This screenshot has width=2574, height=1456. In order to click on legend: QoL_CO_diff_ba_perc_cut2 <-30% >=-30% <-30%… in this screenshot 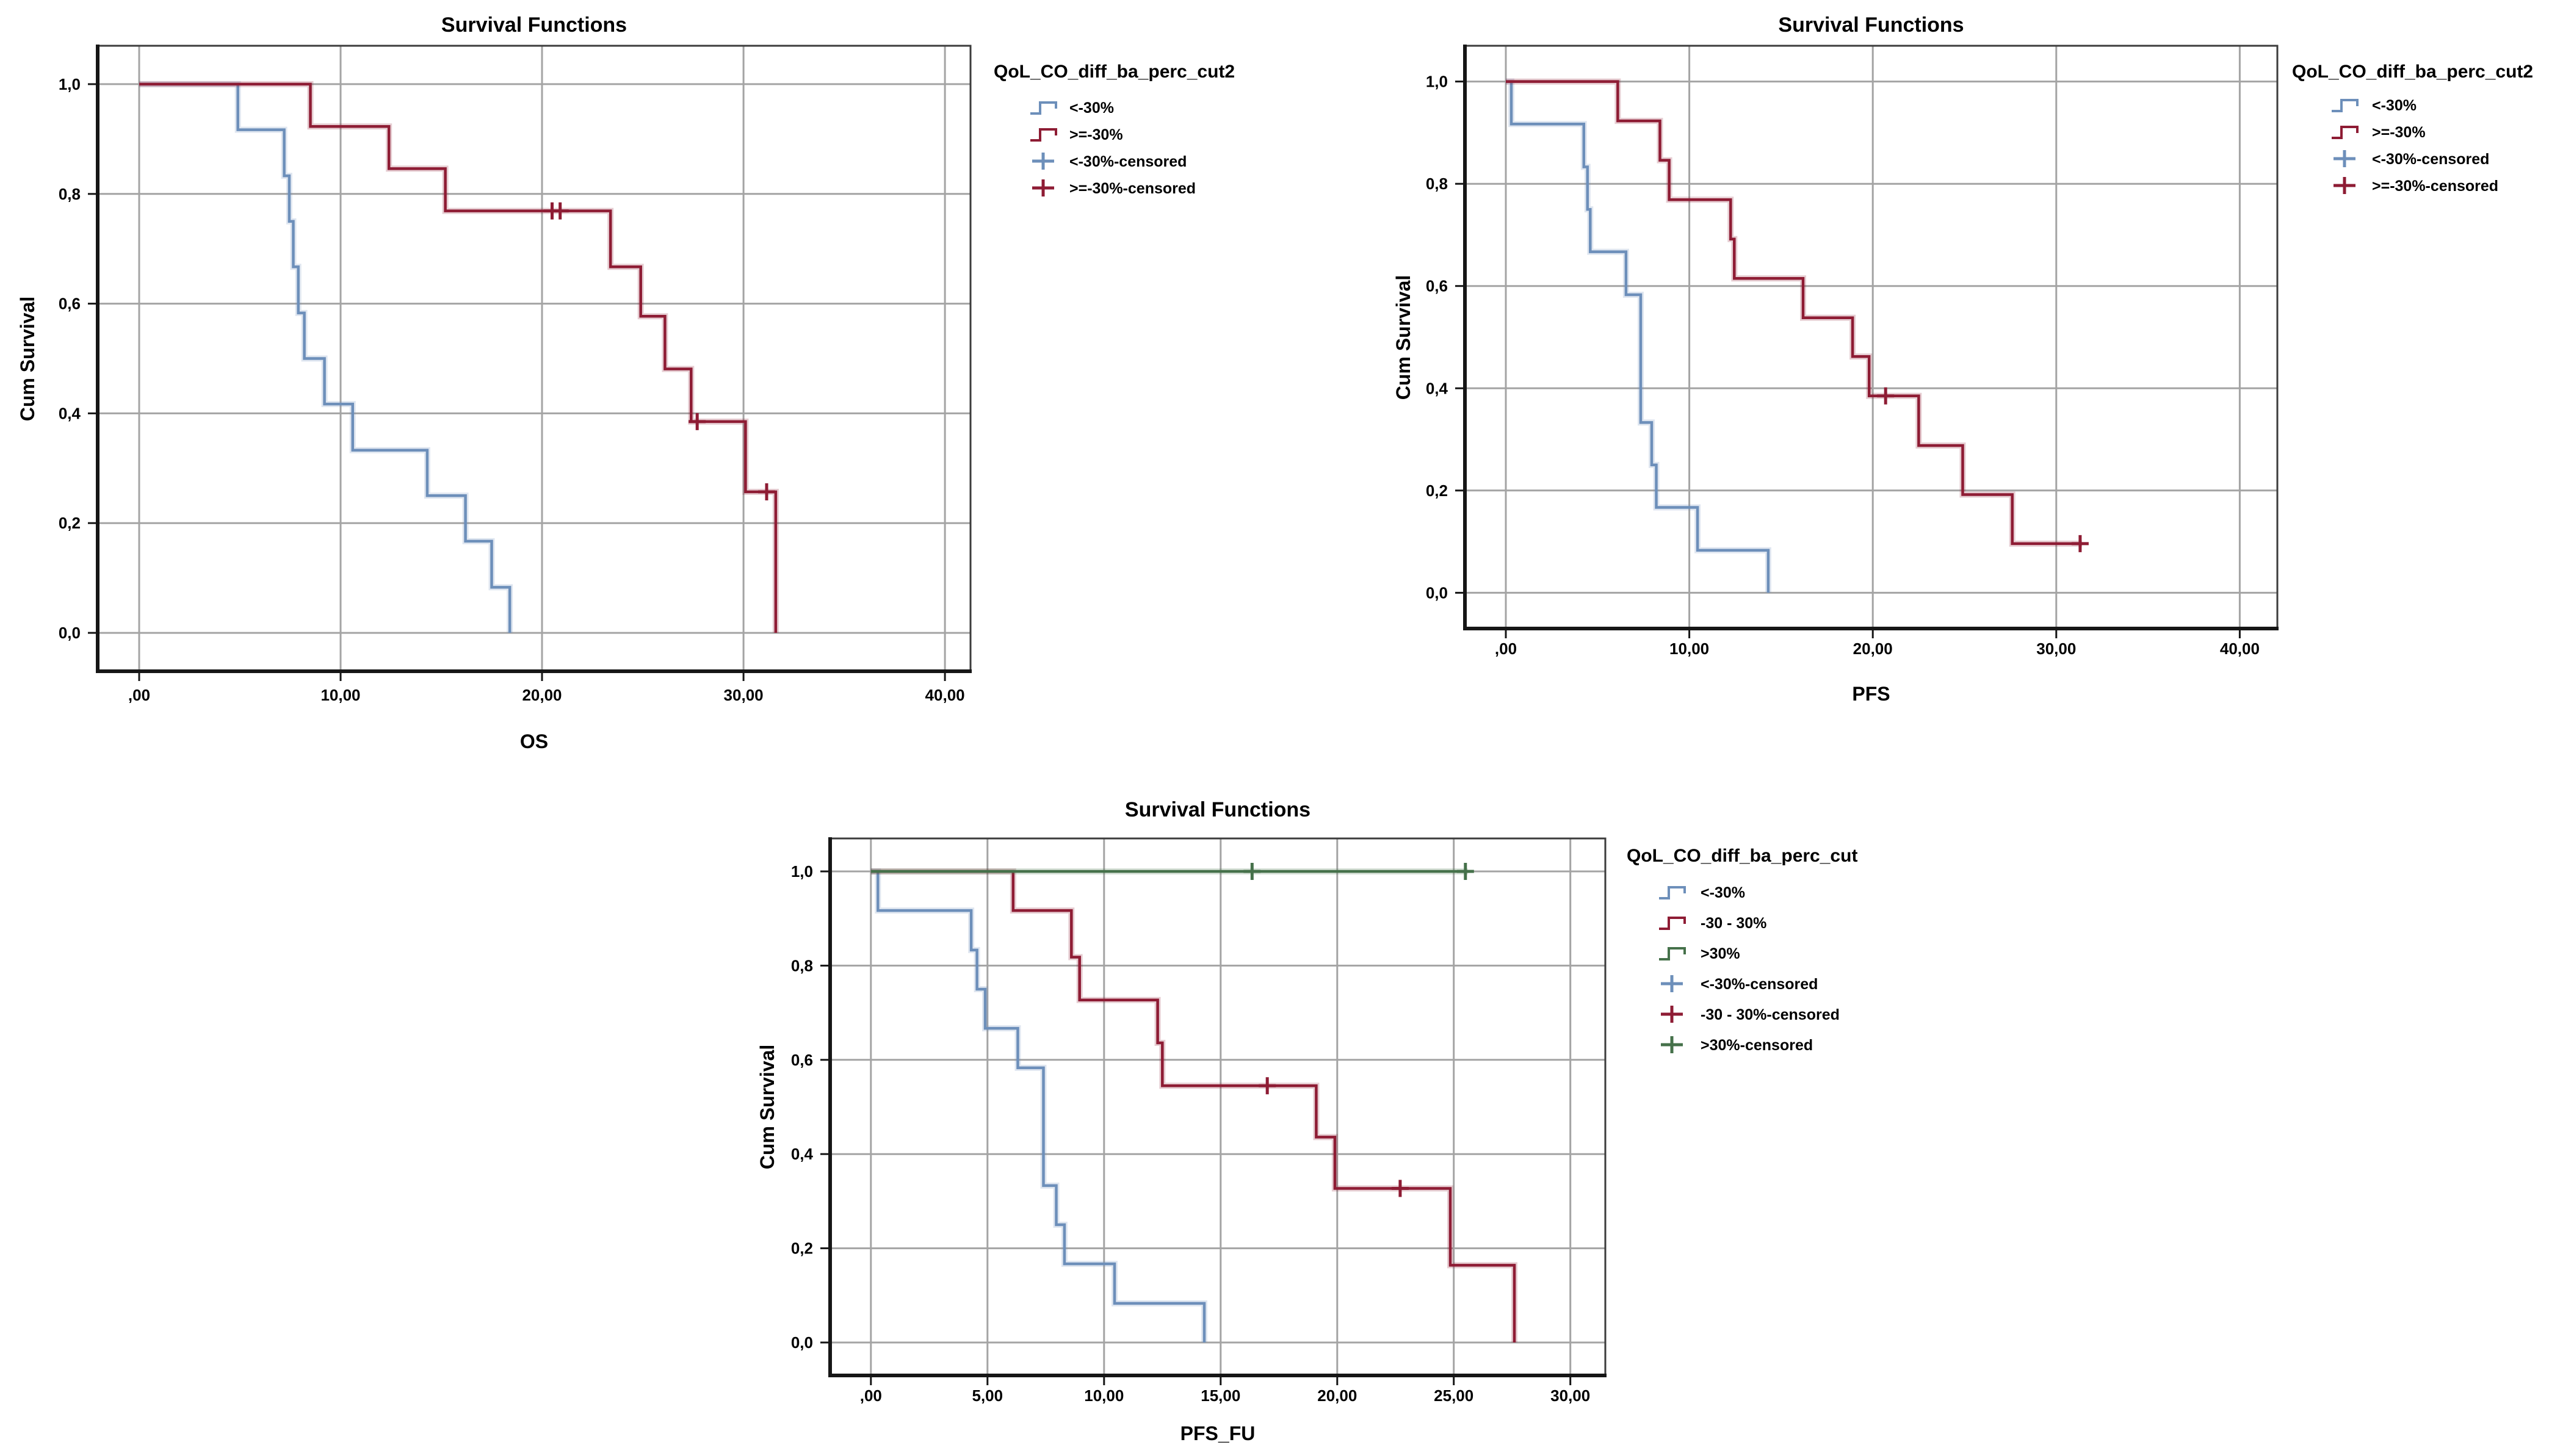, I will do `click(1114, 129)`.